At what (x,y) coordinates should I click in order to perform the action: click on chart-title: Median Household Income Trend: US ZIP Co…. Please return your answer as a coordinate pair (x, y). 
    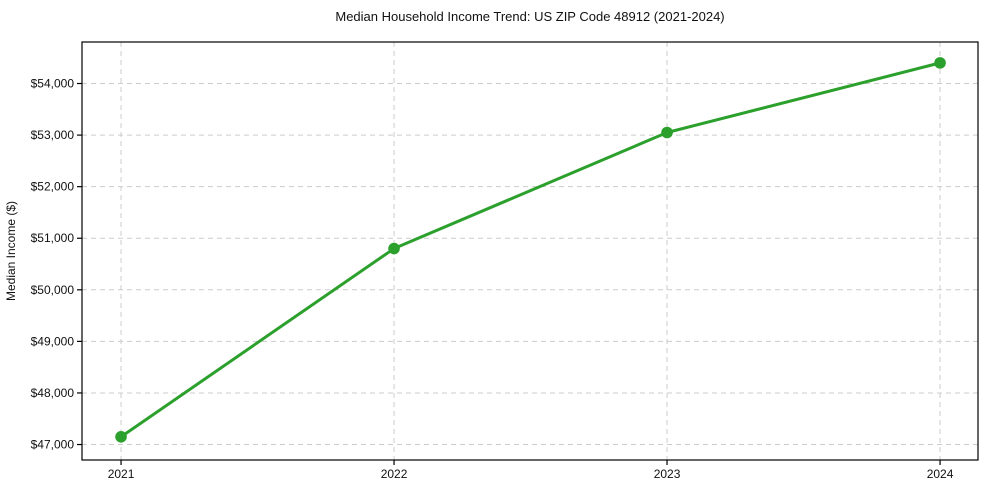
    Looking at the image, I should click on (529, 16).